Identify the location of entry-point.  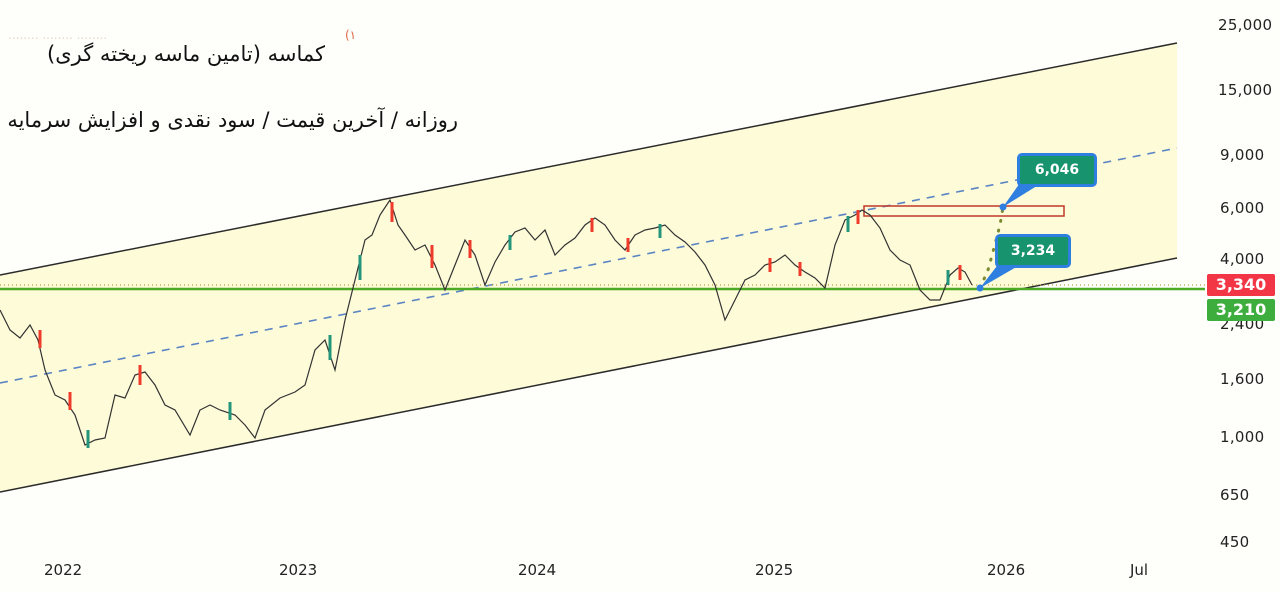
(980, 288).